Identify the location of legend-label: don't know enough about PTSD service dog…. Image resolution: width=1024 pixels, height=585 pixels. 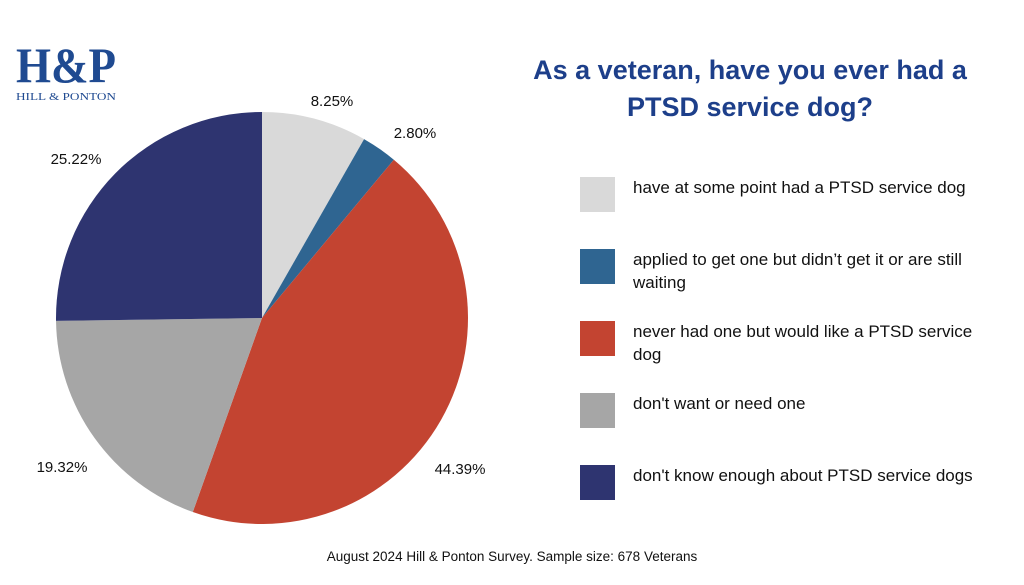
(803, 475).